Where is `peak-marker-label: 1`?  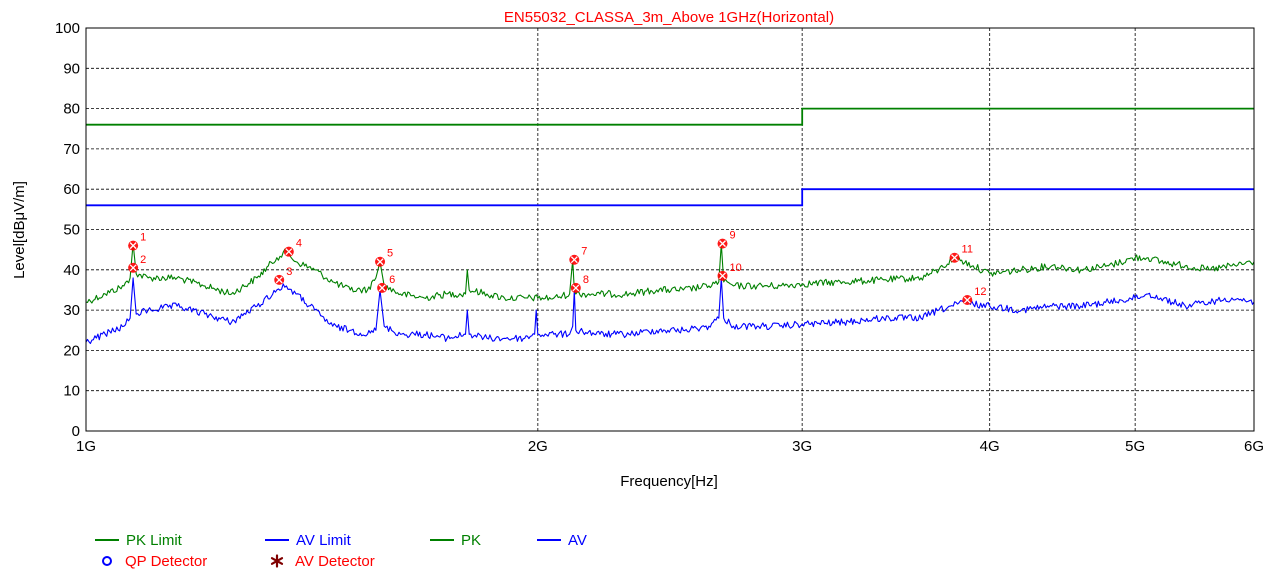
peak-marker-label: 1 is located at coordinates (143, 238).